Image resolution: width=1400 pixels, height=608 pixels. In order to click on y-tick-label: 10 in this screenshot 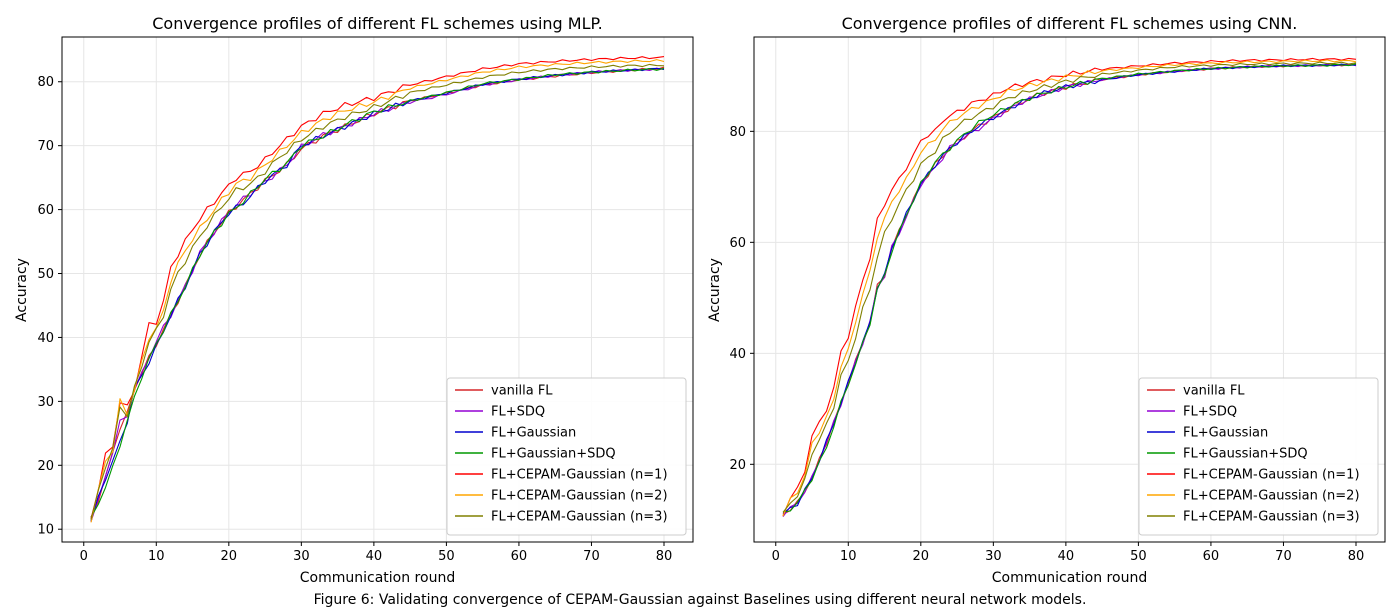, I will do `click(45, 530)`.